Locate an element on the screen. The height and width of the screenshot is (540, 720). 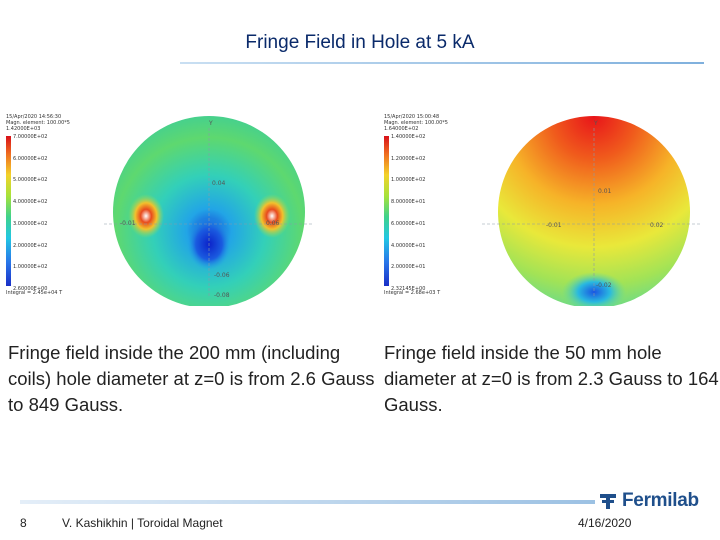
left-field-map is located at coordinates (209, 211).